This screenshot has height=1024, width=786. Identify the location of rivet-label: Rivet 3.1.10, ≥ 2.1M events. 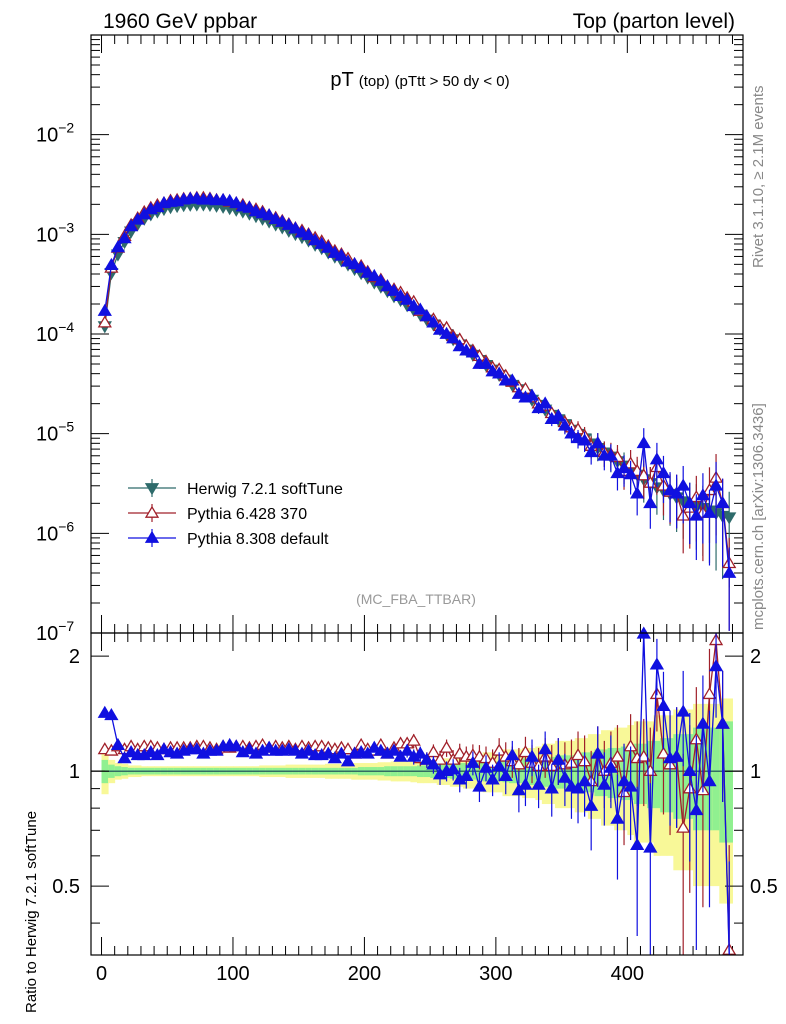
(758, 177).